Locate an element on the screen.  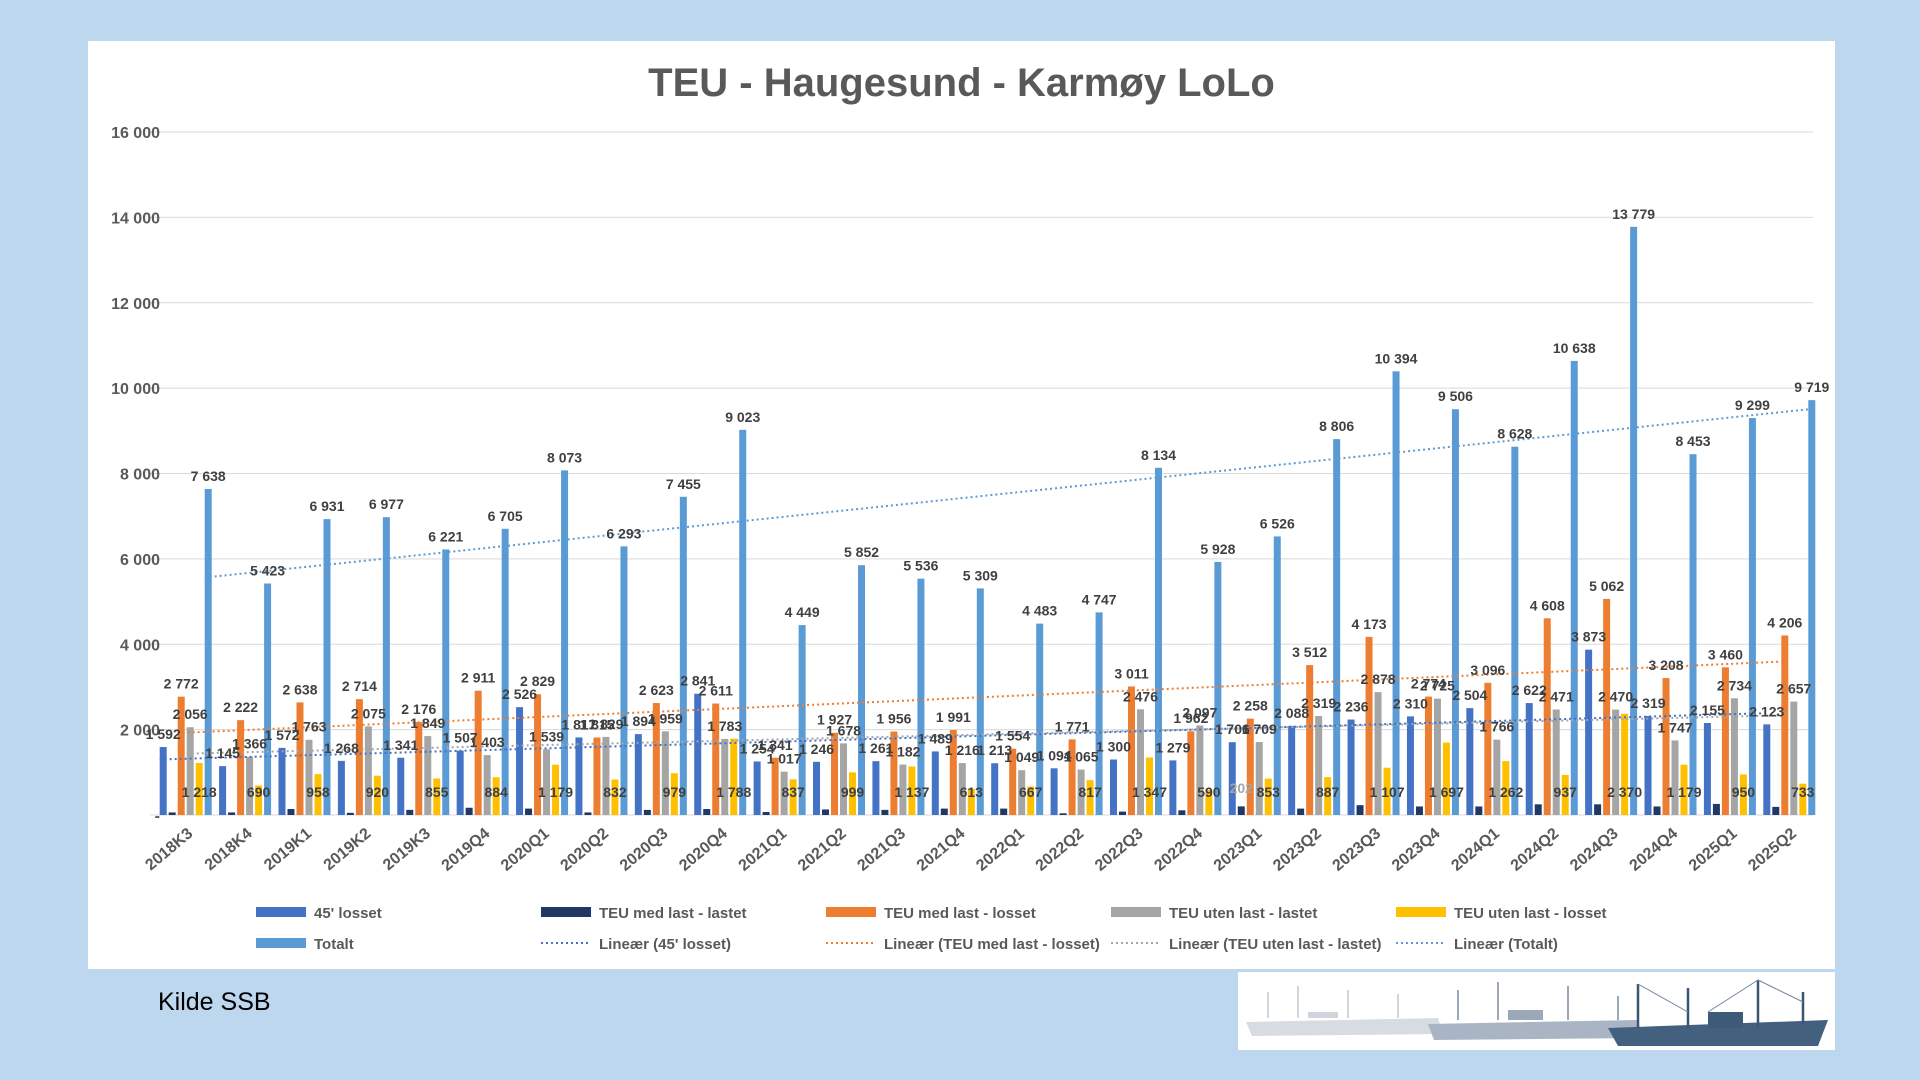
data-label: 9 719 is located at coordinates (1811, 387).